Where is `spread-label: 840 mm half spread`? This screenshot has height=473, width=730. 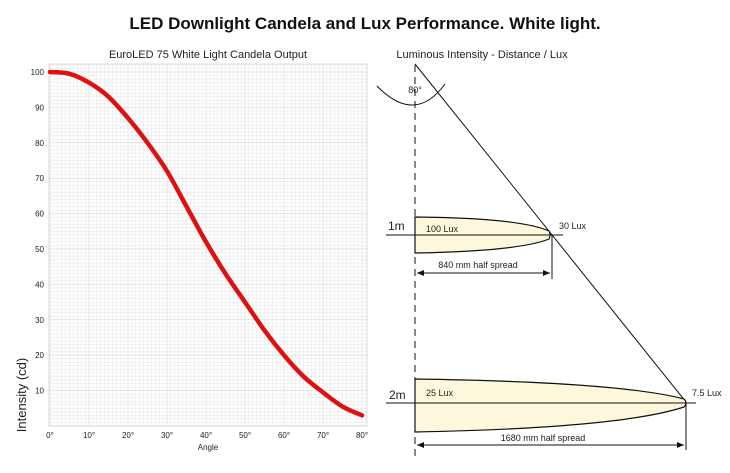
spread-label: 840 mm half spread is located at coordinates (478, 265).